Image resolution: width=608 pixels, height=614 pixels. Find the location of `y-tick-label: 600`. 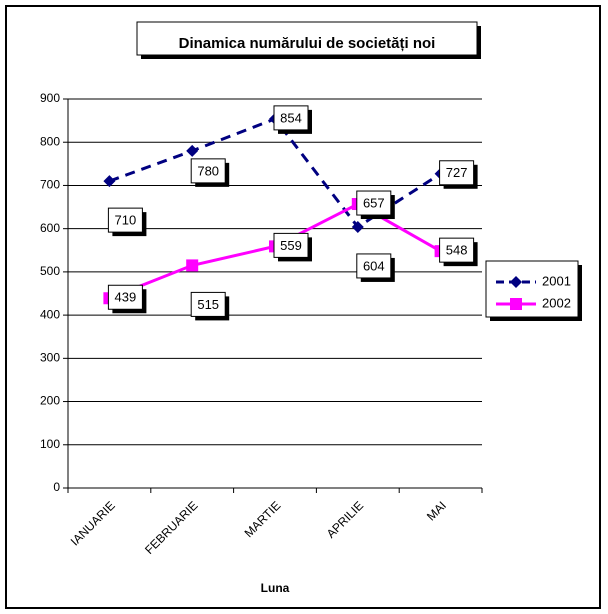

y-tick-label: 600 is located at coordinates (50, 228).